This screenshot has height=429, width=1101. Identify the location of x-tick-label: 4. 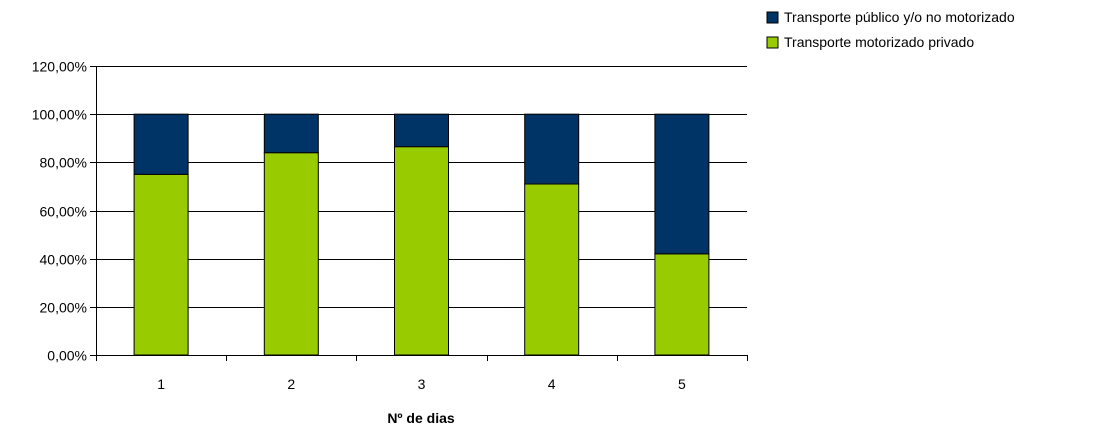
(552, 384).